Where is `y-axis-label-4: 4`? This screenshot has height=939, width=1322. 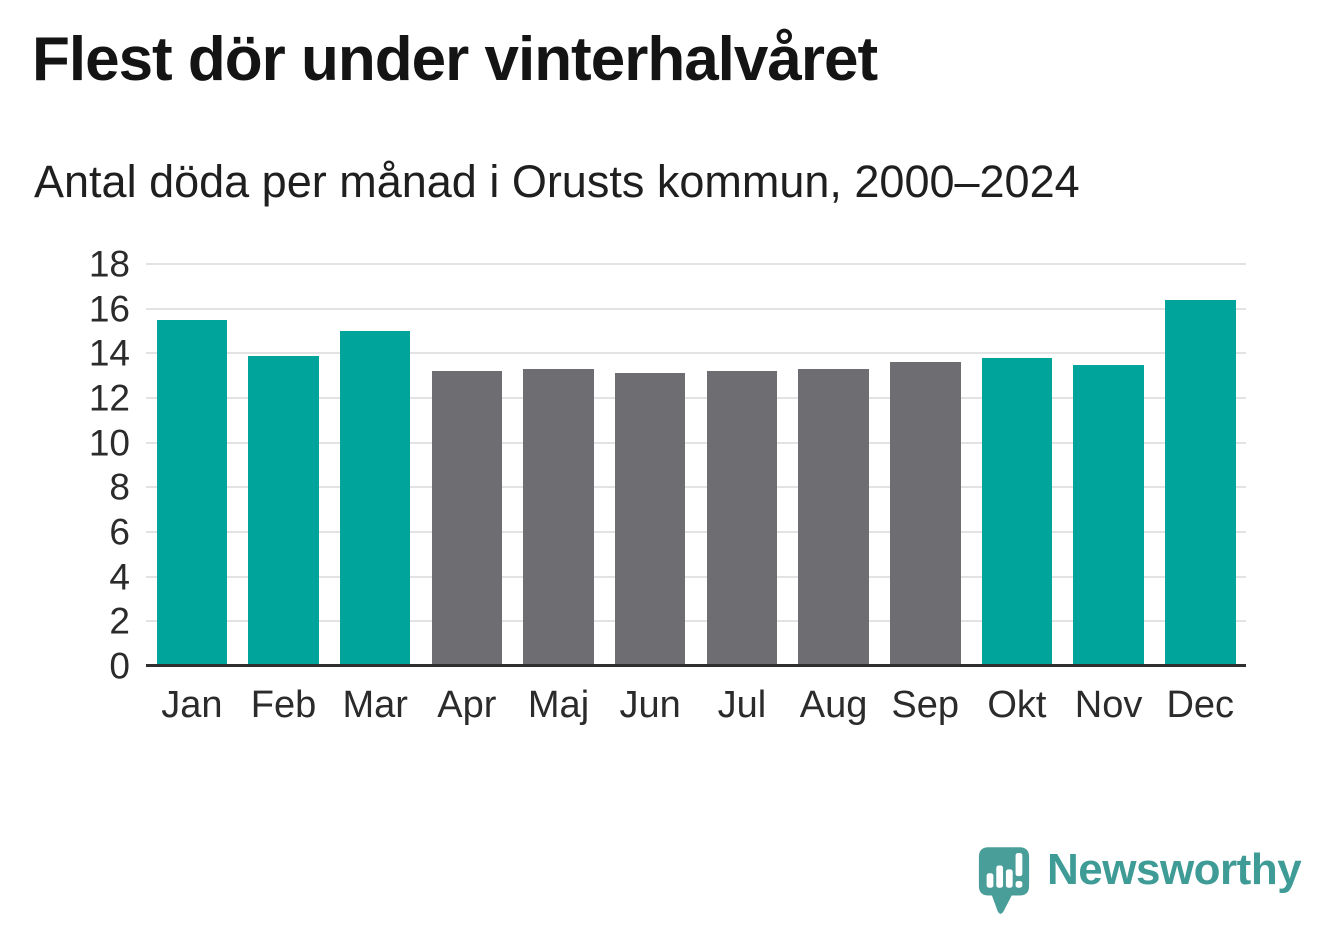 y-axis-label-4: 4 is located at coordinates (119, 577).